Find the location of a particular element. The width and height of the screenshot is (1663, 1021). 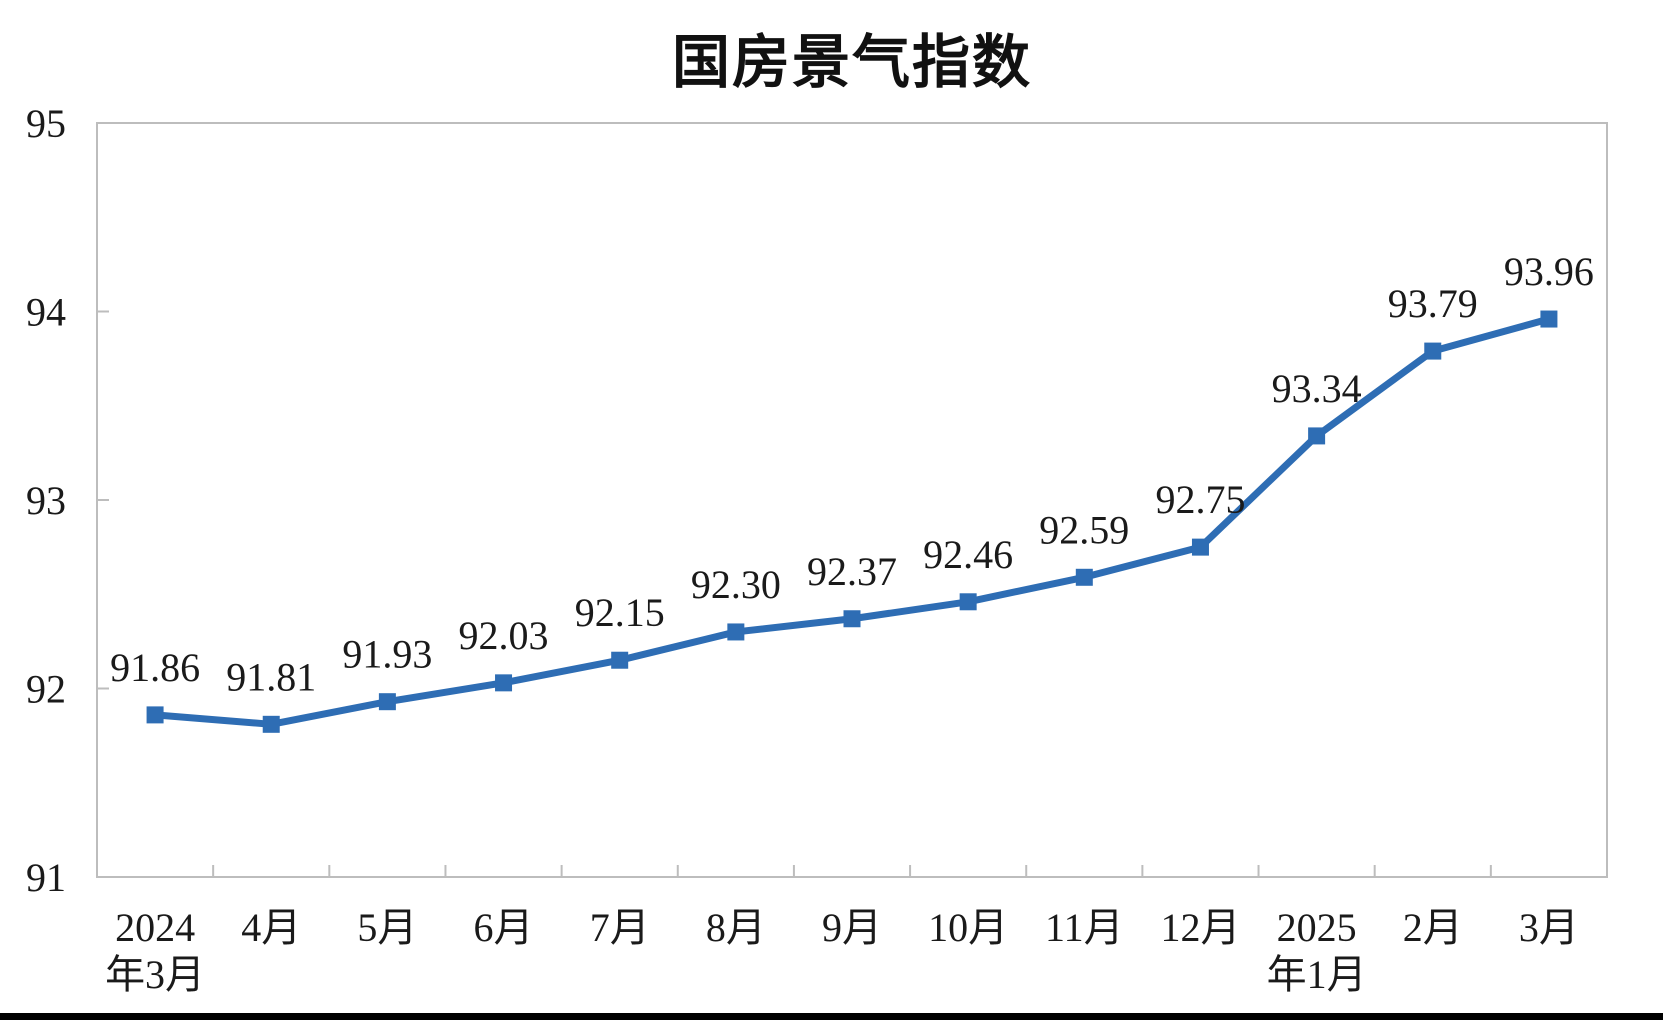

y-axis-tick-label: 92 is located at coordinates (46, 689).